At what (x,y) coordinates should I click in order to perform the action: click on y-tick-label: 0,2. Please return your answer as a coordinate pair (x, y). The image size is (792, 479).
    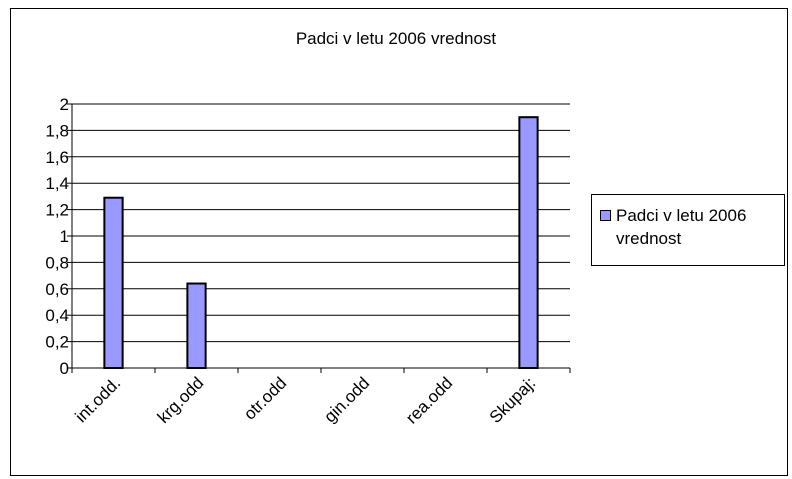
    Looking at the image, I should click on (57, 342).